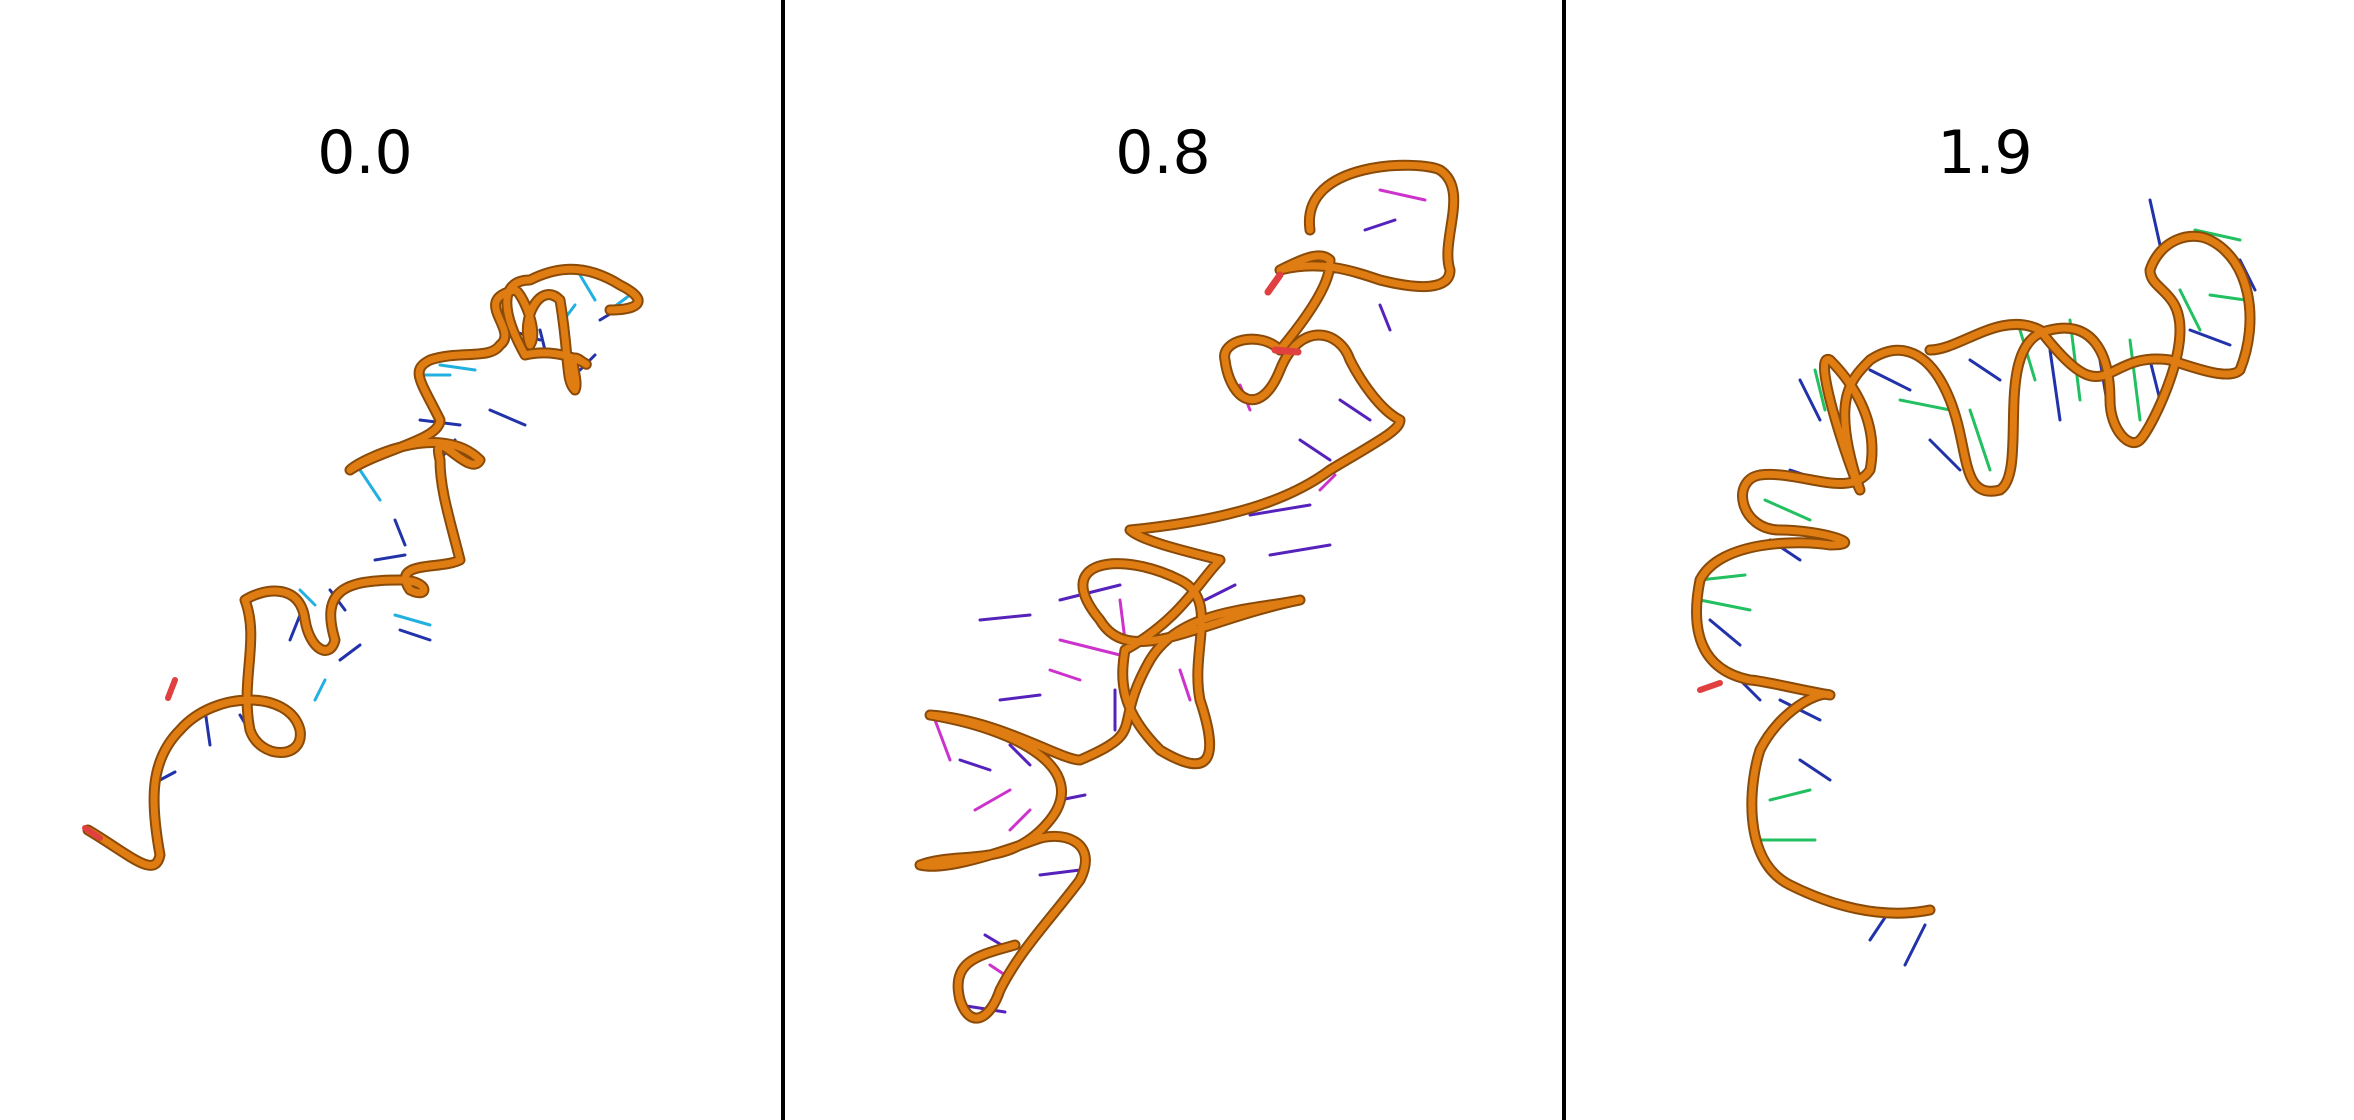 Image resolution: width=2354 pixels, height=1120 pixels. I want to click on panel-label-2: 1.9, so click(1985, 153).